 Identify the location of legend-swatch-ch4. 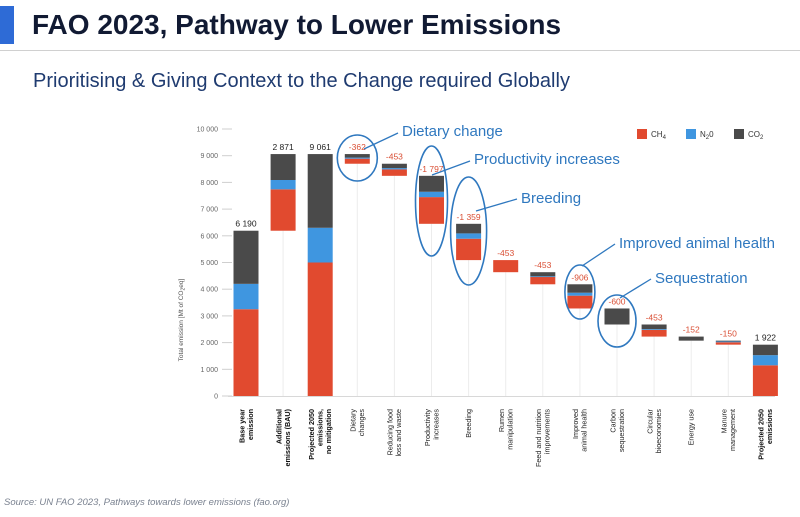
(642, 134).